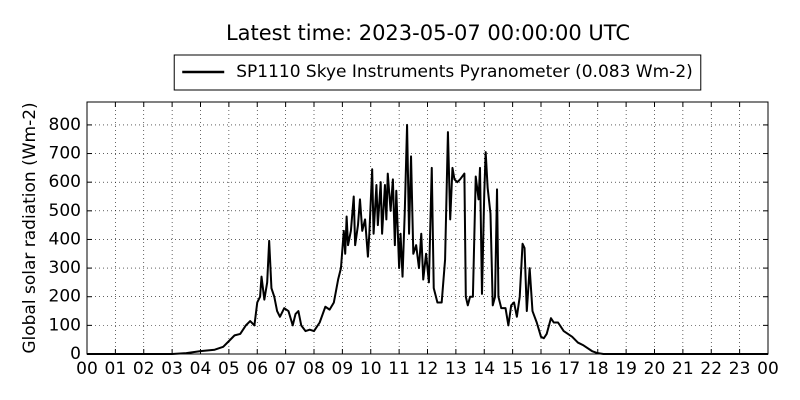  What do you see at coordinates (513, 369) in the screenshot?
I see `x-tick-label: 15` at bounding box center [513, 369].